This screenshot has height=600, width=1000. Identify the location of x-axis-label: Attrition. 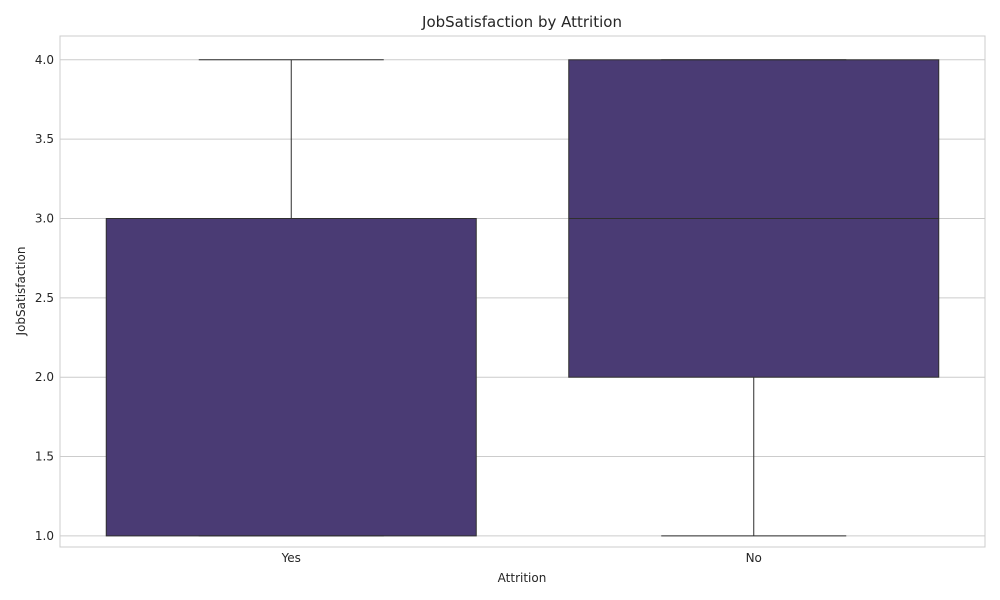
(522, 578).